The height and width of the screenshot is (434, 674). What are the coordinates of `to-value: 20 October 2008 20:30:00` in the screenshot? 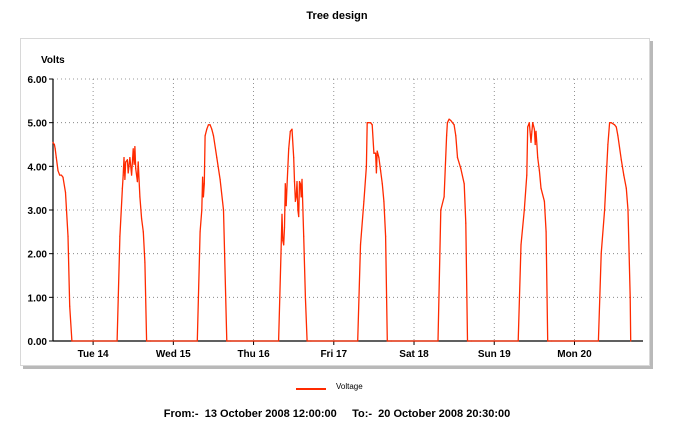 It's located at (444, 414).